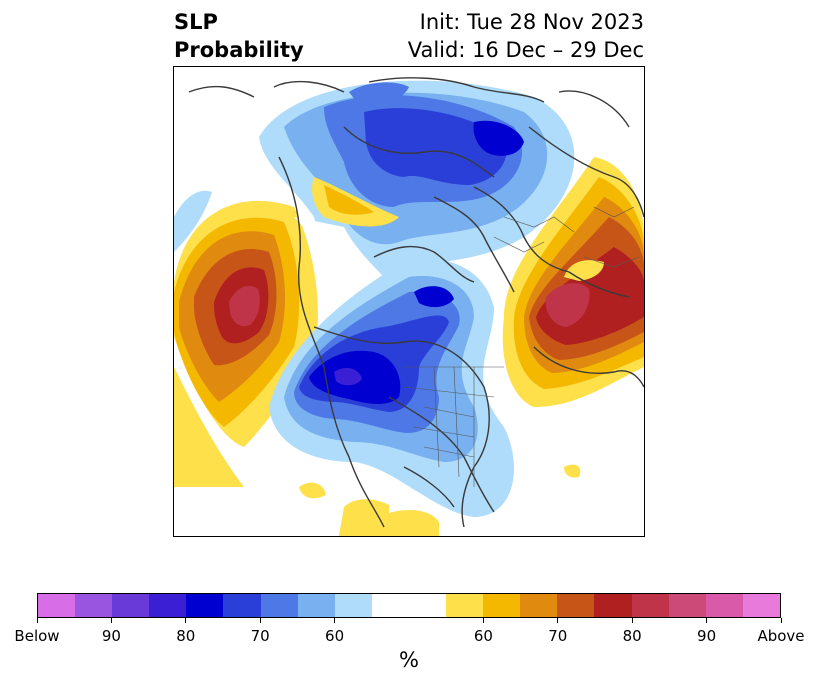  What do you see at coordinates (781, 636) in the screenshot?
I see `colorbar-tick-label: Above` at bounding box center [781, 636].